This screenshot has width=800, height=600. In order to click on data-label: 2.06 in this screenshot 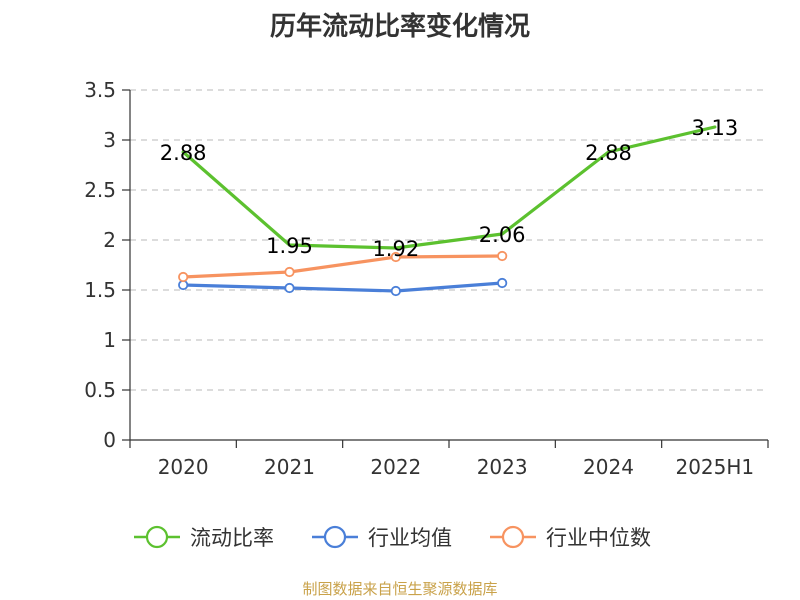, I will do `click(502, 235)`.